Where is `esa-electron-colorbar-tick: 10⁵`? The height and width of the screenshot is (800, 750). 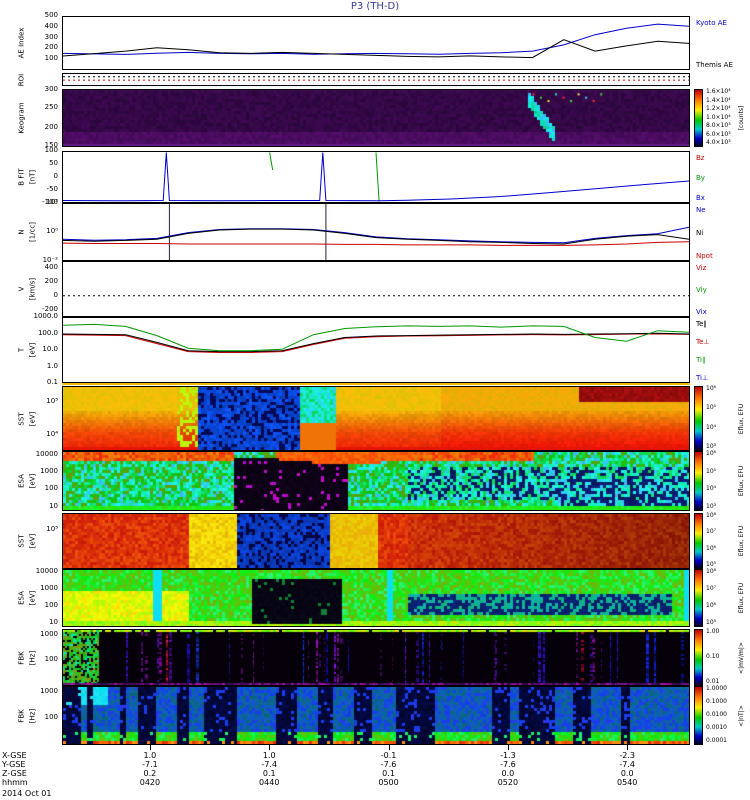
esa-electron-colorbar-tick: 10⁵ is located at coordinates (711, 622).